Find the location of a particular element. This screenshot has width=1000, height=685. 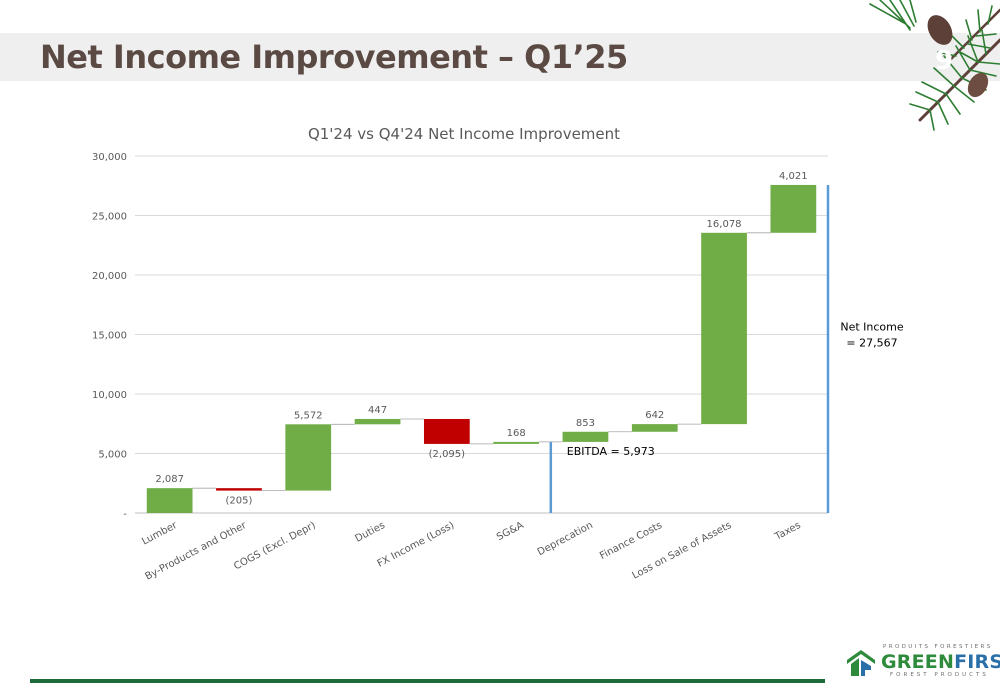

x-tick-label: Finance Costs is located at coordinates (631, 541).